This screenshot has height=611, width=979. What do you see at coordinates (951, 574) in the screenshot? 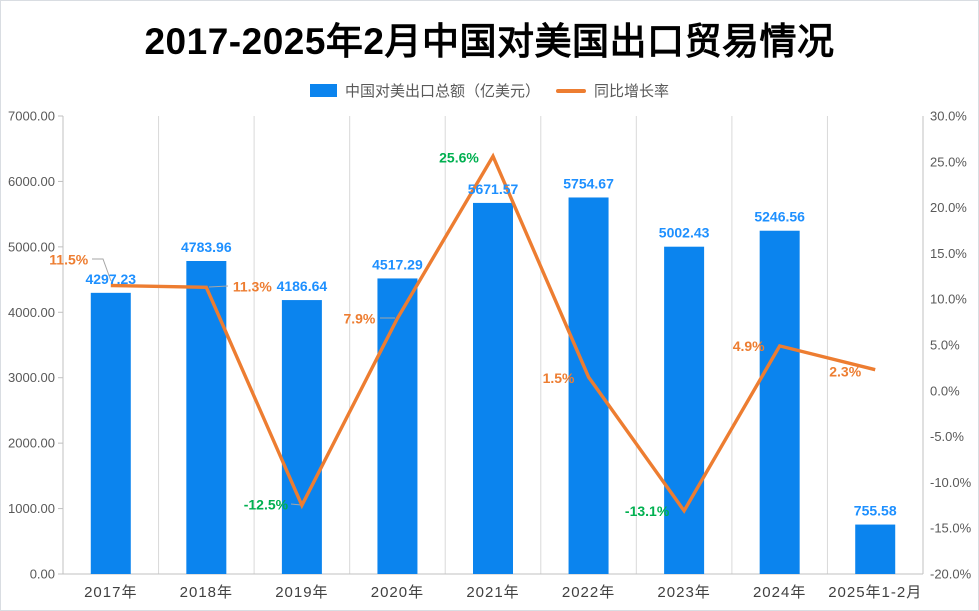
I see `right-axis-tick-label: -20.0%` at bounding box center [951, 574].